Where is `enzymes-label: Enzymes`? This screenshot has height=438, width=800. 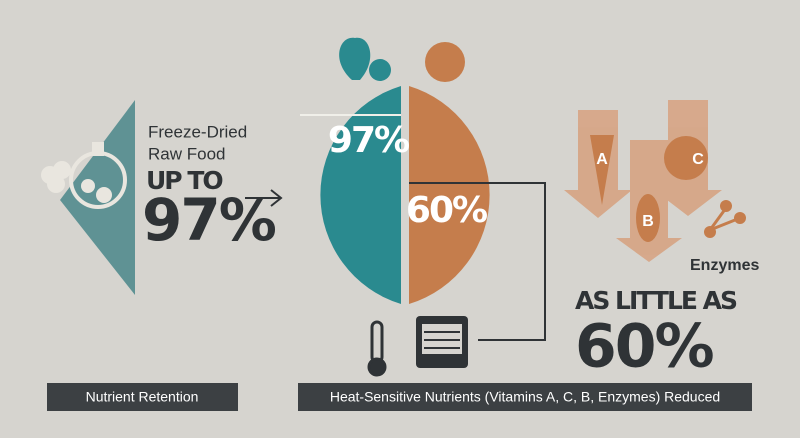
enzymes-label: Enzymes is located at coordinates (724, 265).